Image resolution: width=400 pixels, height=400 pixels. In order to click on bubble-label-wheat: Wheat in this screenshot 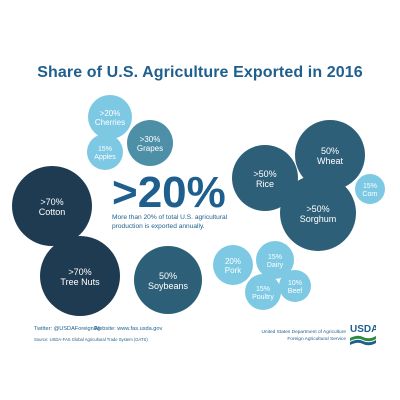, I will do `click(330, 161)`.